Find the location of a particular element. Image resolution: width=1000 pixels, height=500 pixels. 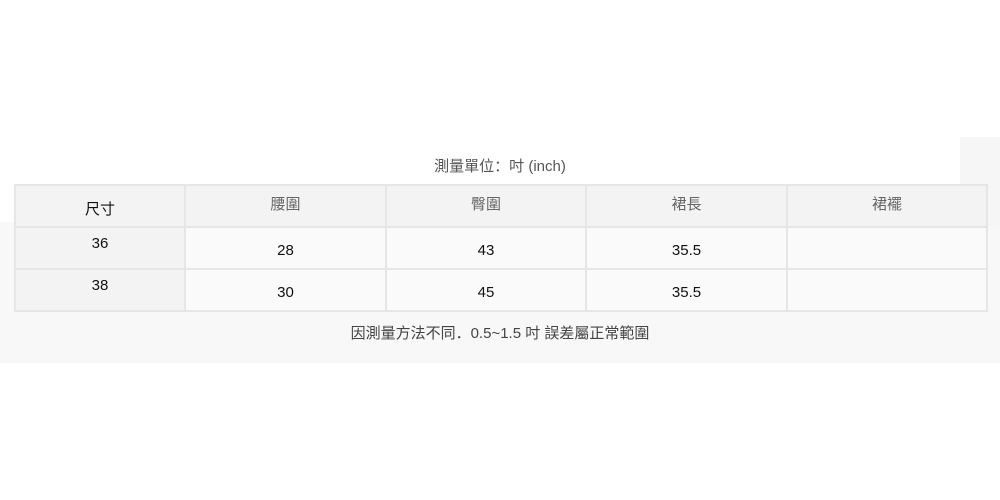

header-waist: 腰圍 is located at coordinates (285, 206).